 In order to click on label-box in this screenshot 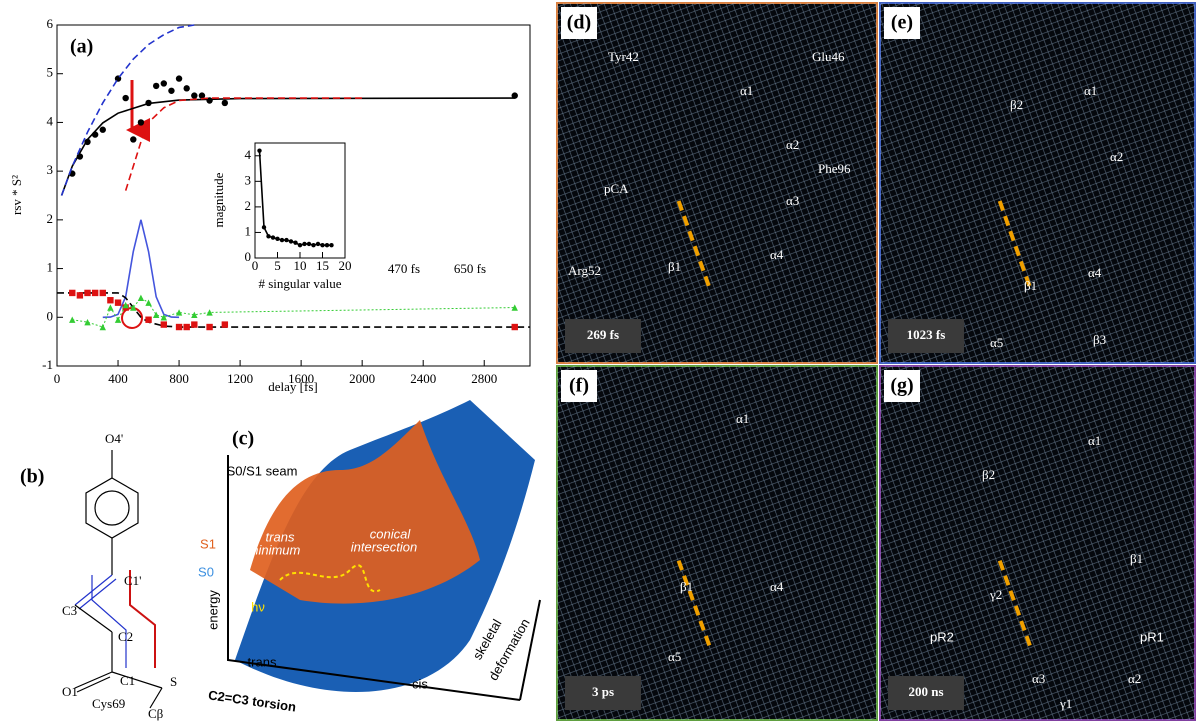, I will do `click(902, 23)`.